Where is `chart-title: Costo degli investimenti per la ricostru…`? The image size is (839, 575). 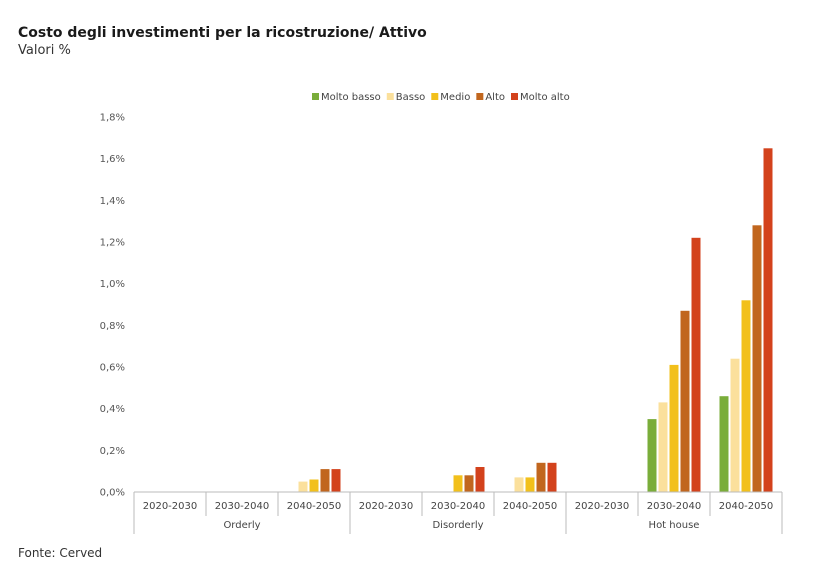
chart-title: Costo degli investimenti per la ricostru… is located at coordinates (222, 33).